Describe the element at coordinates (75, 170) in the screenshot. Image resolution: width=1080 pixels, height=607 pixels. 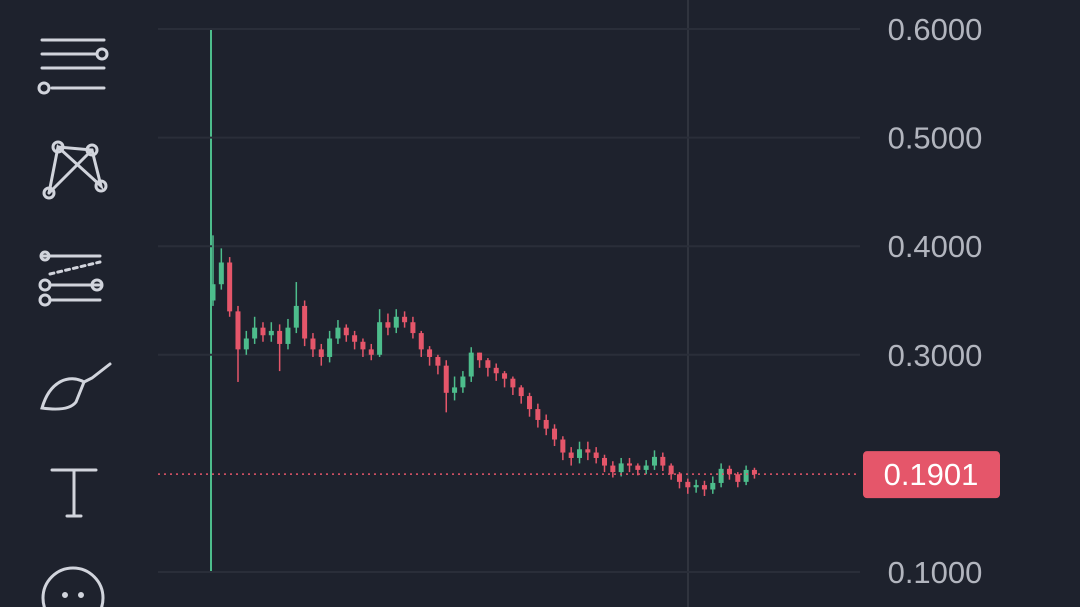
I see `tool-pattern` at that location.